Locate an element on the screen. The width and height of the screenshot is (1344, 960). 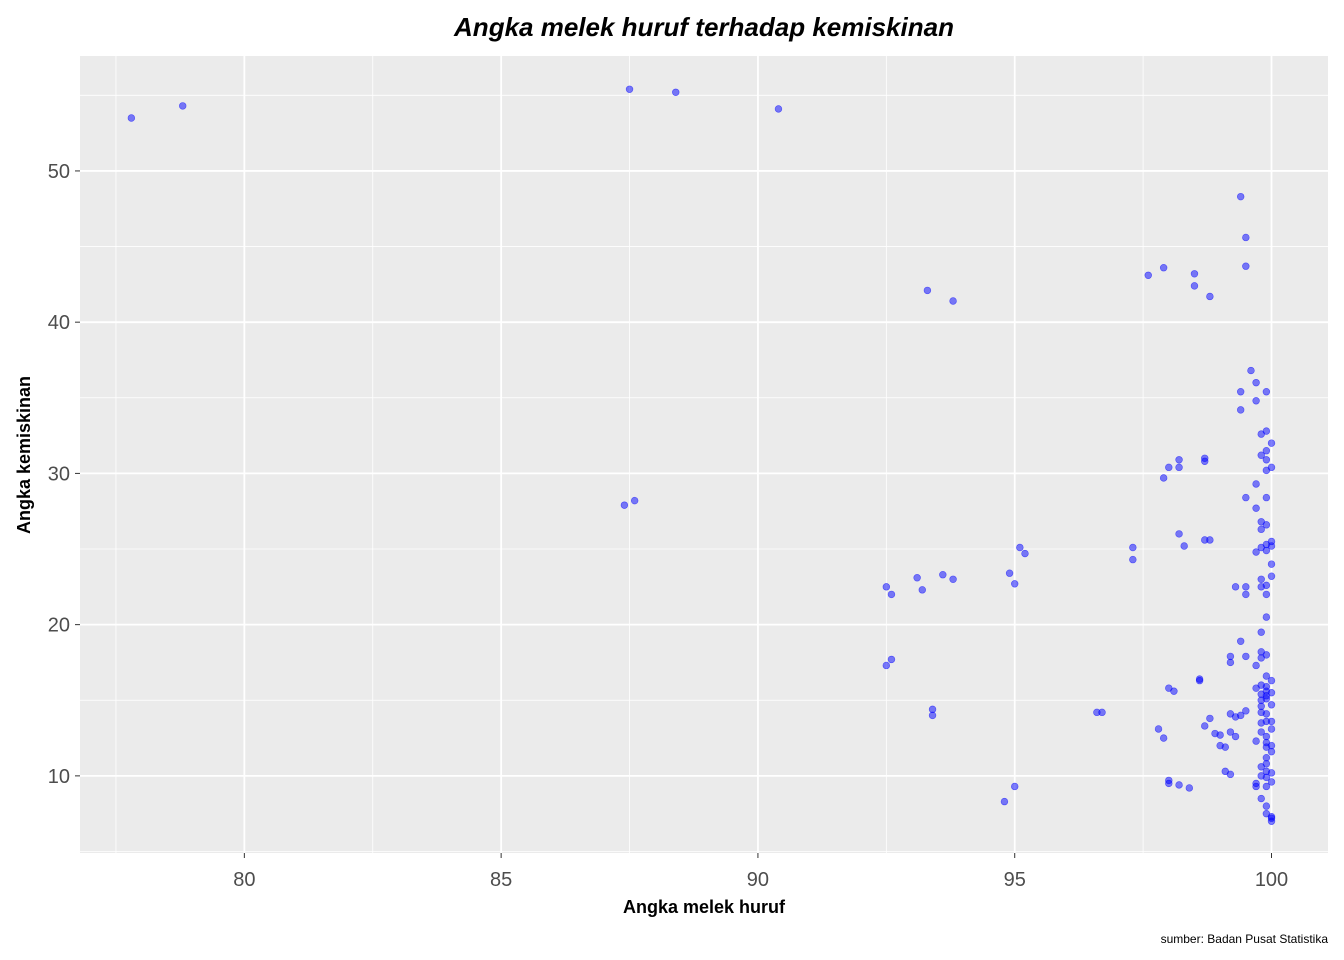
y-axis-title: Angka kemiskinan is located at coordinates (24, 455).